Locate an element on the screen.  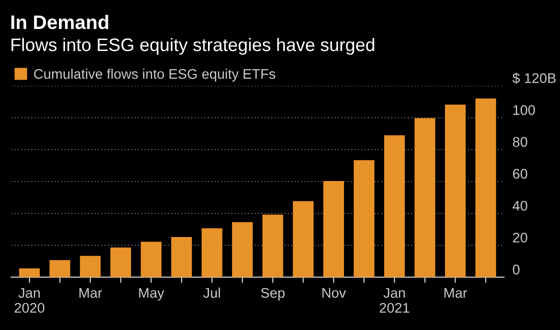
y-tick-label: 40 is located at coordinates (520, 205).